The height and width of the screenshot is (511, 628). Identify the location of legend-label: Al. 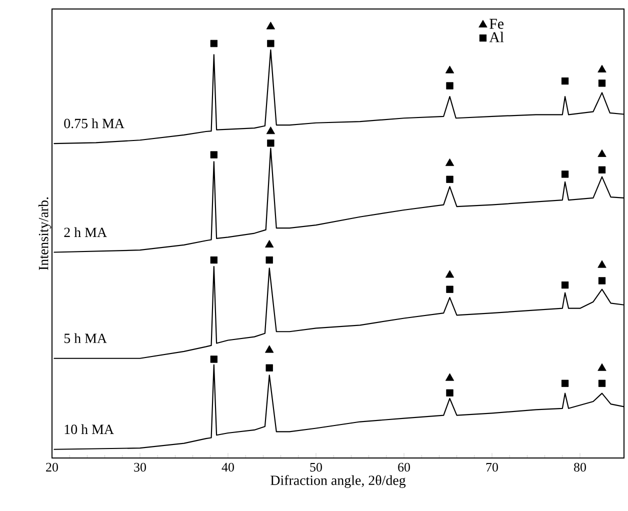
(496, 37).